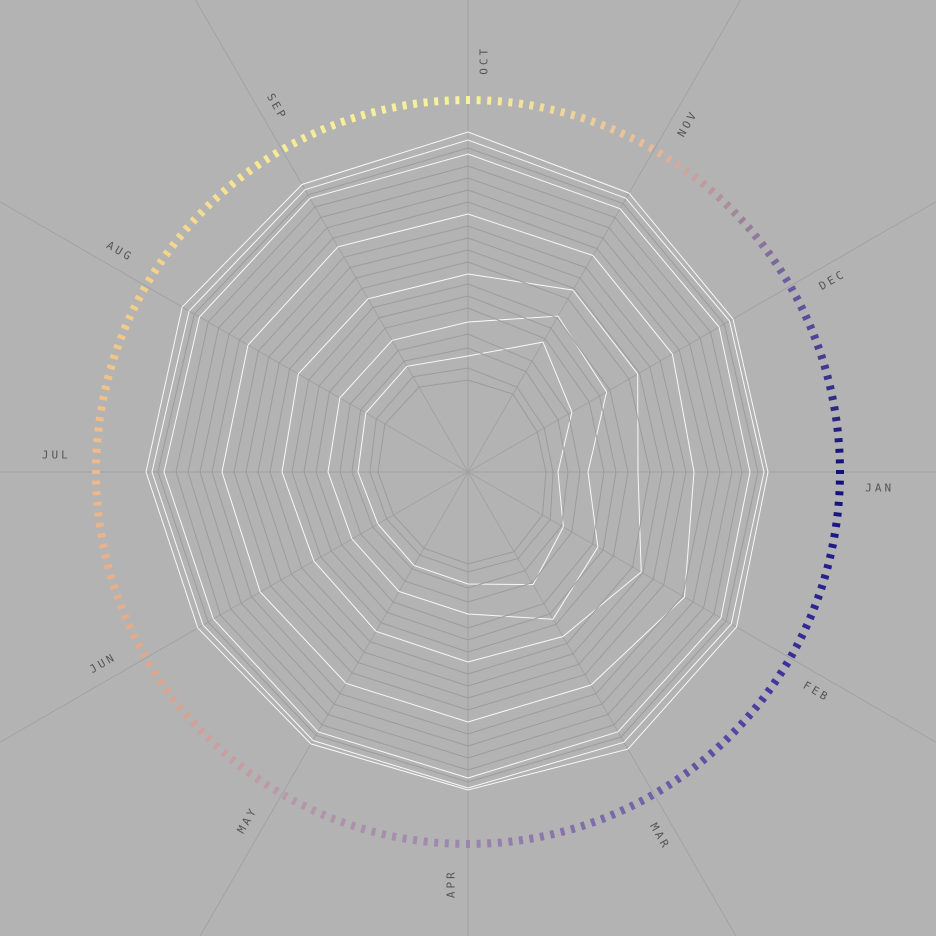 This screenshot has height=936, width=936. What do you see at coordinates (103, 663) in the screenshot?
I see `month-label: JUN` at bounding box center [103, 663].